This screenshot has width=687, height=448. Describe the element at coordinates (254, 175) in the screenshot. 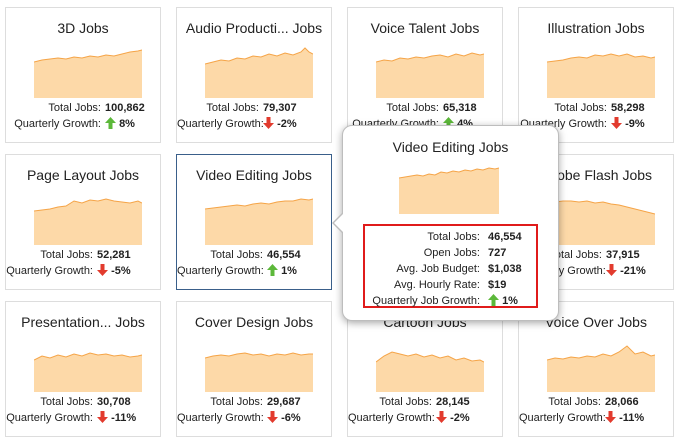

I see `card-title: Video Editing Jobs` at that location.